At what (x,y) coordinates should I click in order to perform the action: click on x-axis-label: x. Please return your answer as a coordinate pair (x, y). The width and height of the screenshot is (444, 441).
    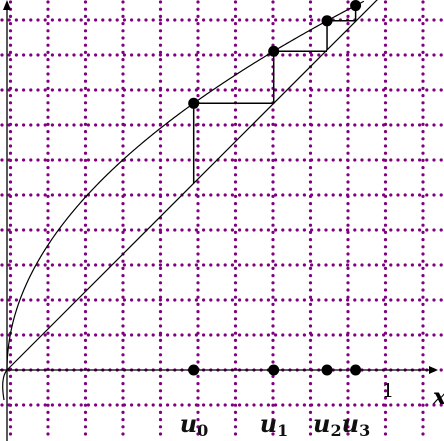
    Looking at the image, I should click on (438, 397).